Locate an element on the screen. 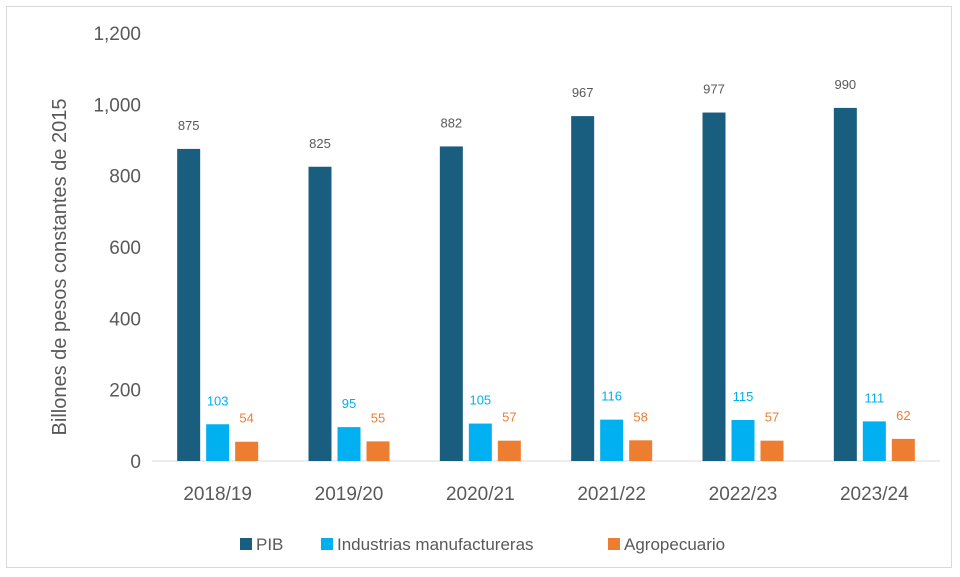  x-tick-label: 2021/22 is located at coordinates (611, 494).